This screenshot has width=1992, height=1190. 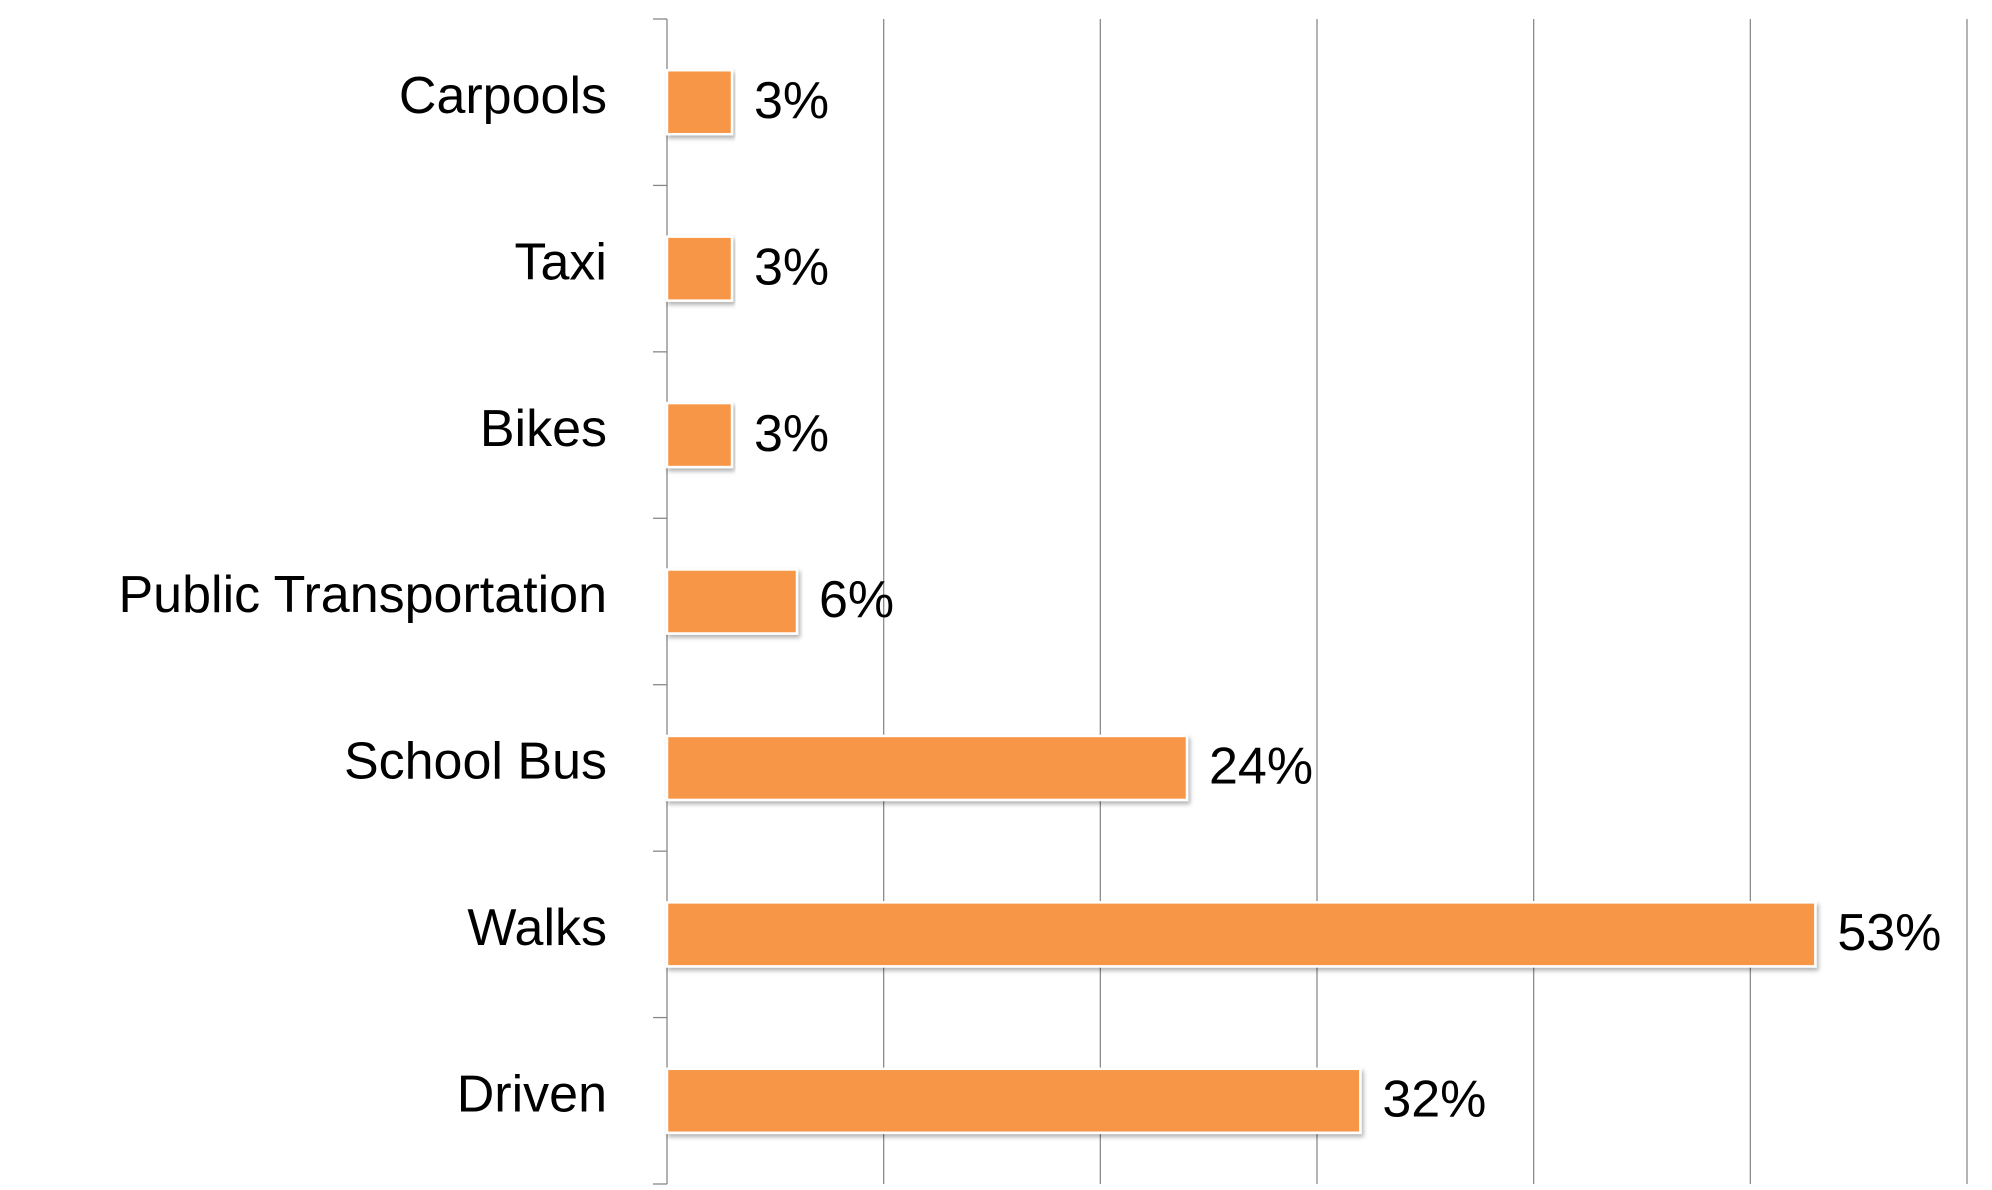 What do you see at coordinates (1889, 933) in the screenshot?
I see `data-label: 53%` at bounding box center [1889, 933].